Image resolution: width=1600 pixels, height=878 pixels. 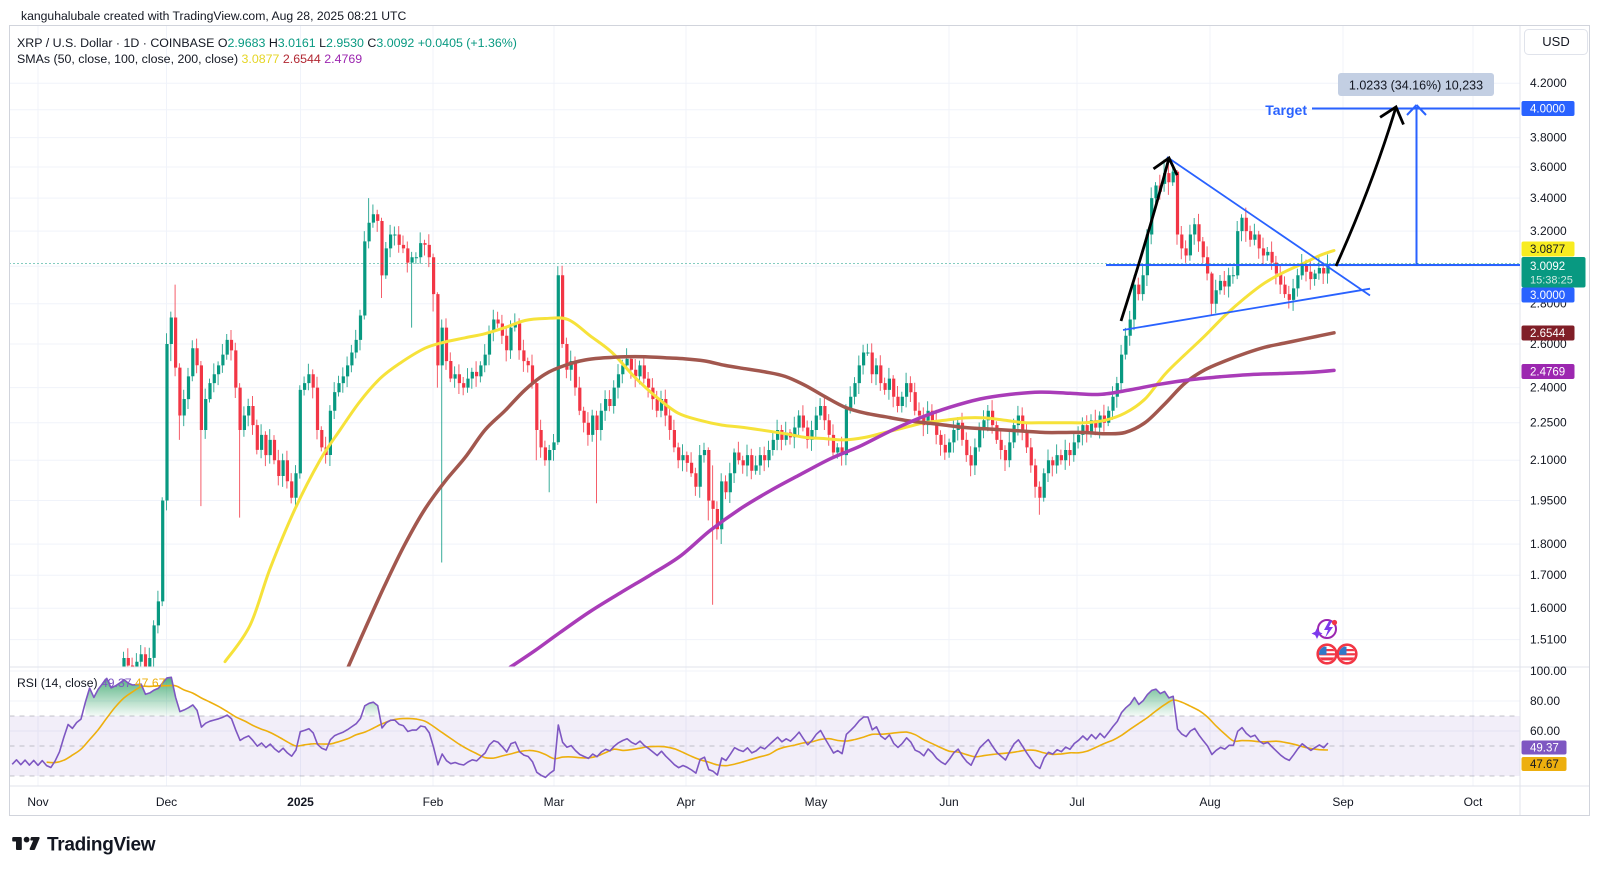 What do you see at coordinates (1209, 802) in the screenshot?
I see `svg-text: Aug` at bounding box center [1209, 802].